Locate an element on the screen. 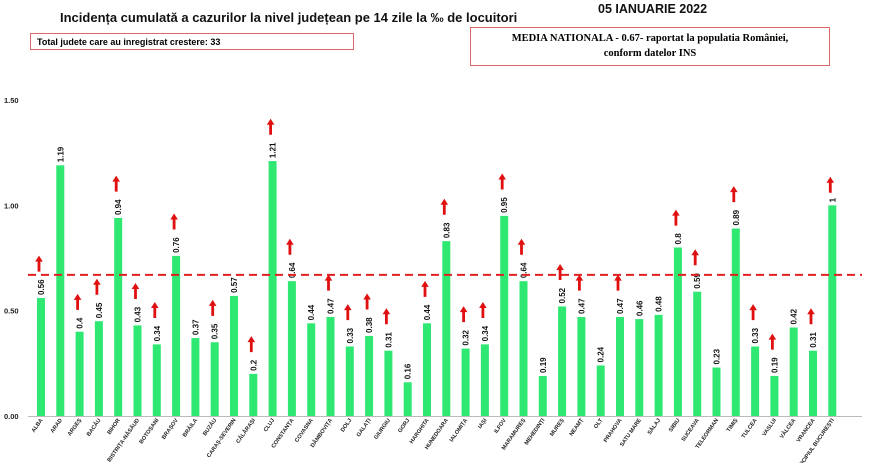 Image resolution: width=870 pixels, height=463 pixels. category-label: SIBIU is located at coordinates (674, 426).